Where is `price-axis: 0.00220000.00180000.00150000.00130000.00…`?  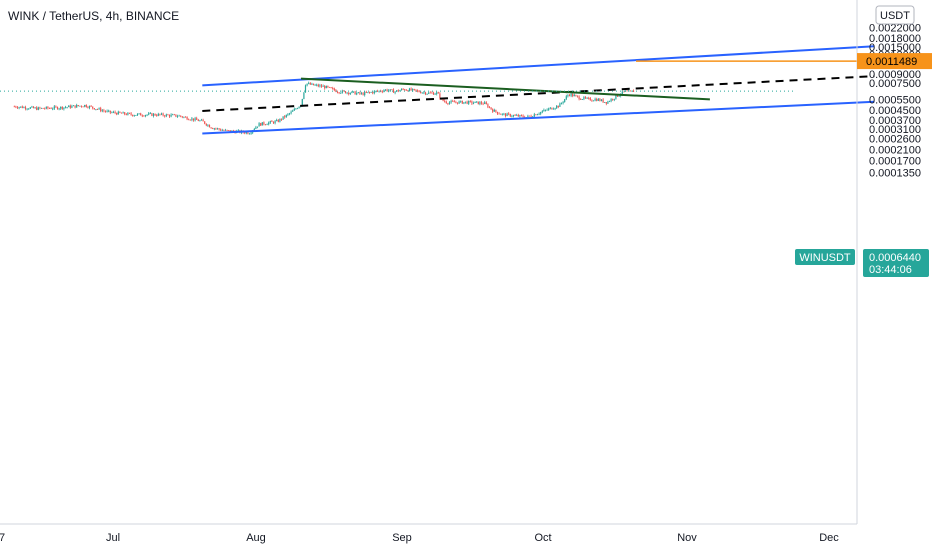 price-axis: 0.00220000.00180000.00150000.00130000.00… is located at coordinates (895, 100).